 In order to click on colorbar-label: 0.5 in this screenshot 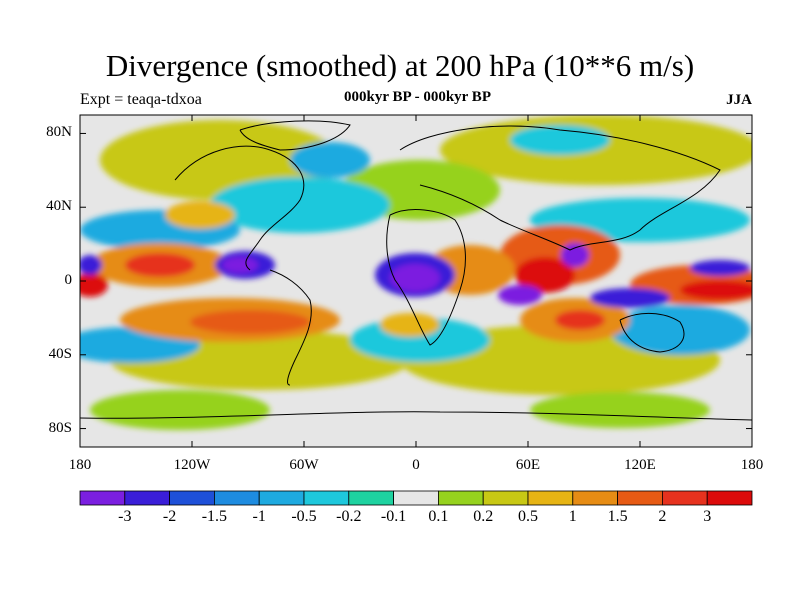, I will do `click(528, 516)`.